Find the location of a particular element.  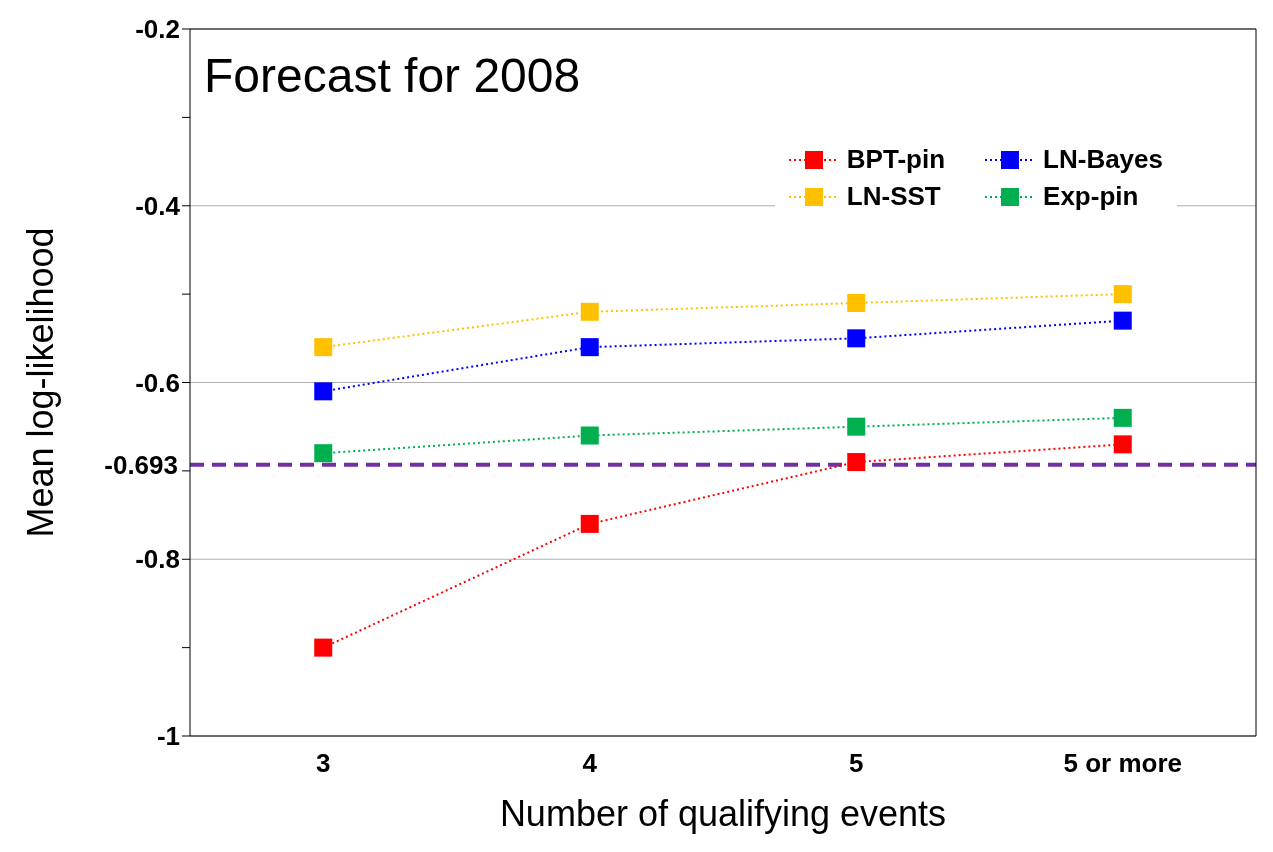

x-tick-label: 4 is located at coordinates (590, 763).